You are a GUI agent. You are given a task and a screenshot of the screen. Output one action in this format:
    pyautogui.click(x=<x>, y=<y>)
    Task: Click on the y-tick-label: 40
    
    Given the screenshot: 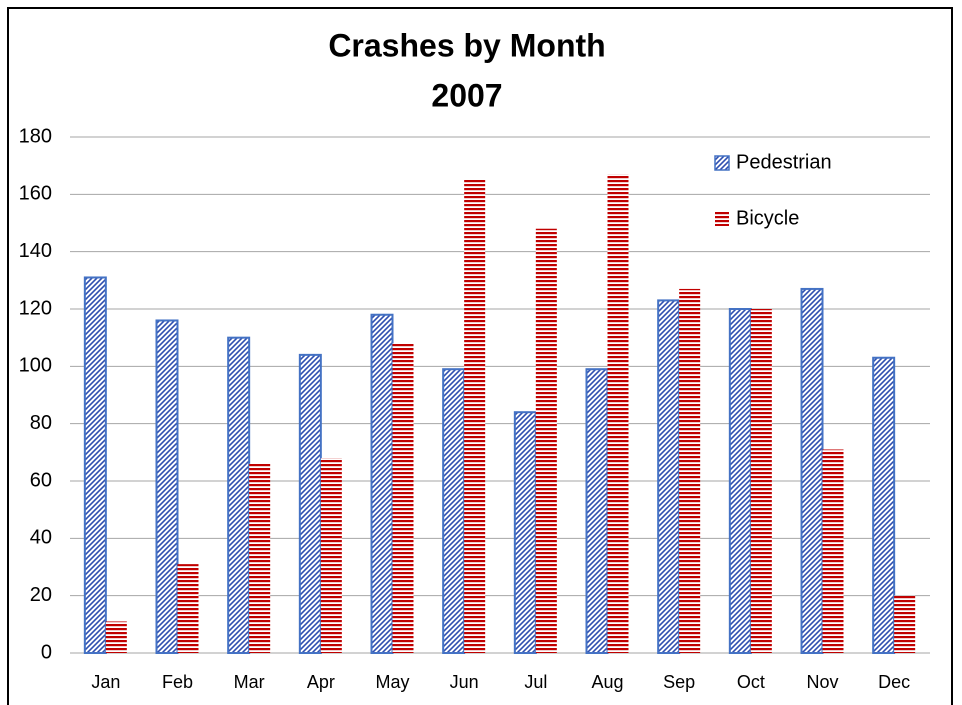 What is the action you would take?
    pyautogui.click(x=41, y=538)
    